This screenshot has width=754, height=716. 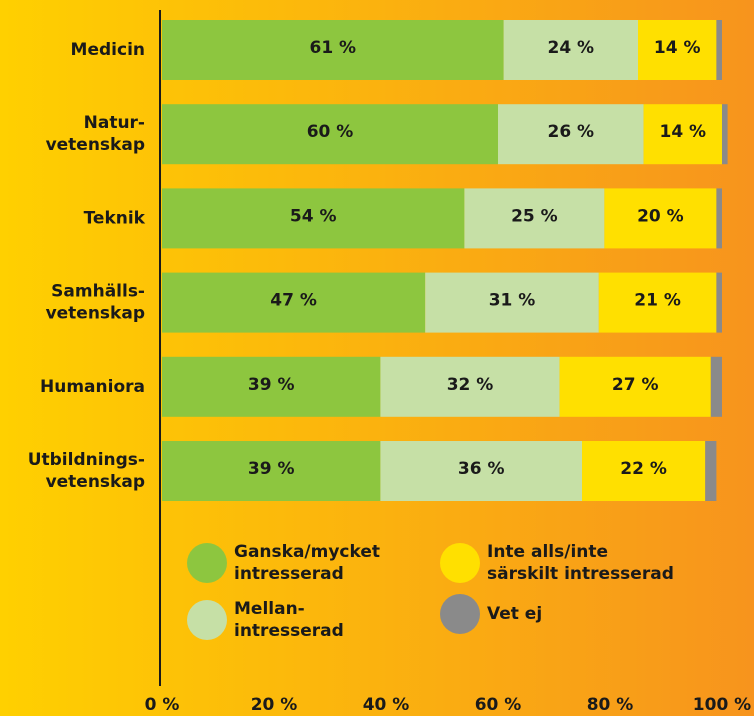 What do you see at coordinates (580, 563) in the screenshot?
I see `legend-label: Inte alls/inte särskilt intresserad` at bounding box center [580, 563].